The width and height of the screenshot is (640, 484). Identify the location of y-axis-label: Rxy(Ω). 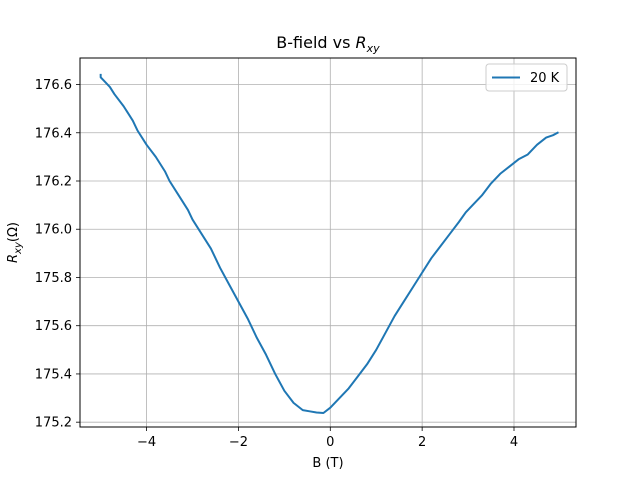
(15, 242).